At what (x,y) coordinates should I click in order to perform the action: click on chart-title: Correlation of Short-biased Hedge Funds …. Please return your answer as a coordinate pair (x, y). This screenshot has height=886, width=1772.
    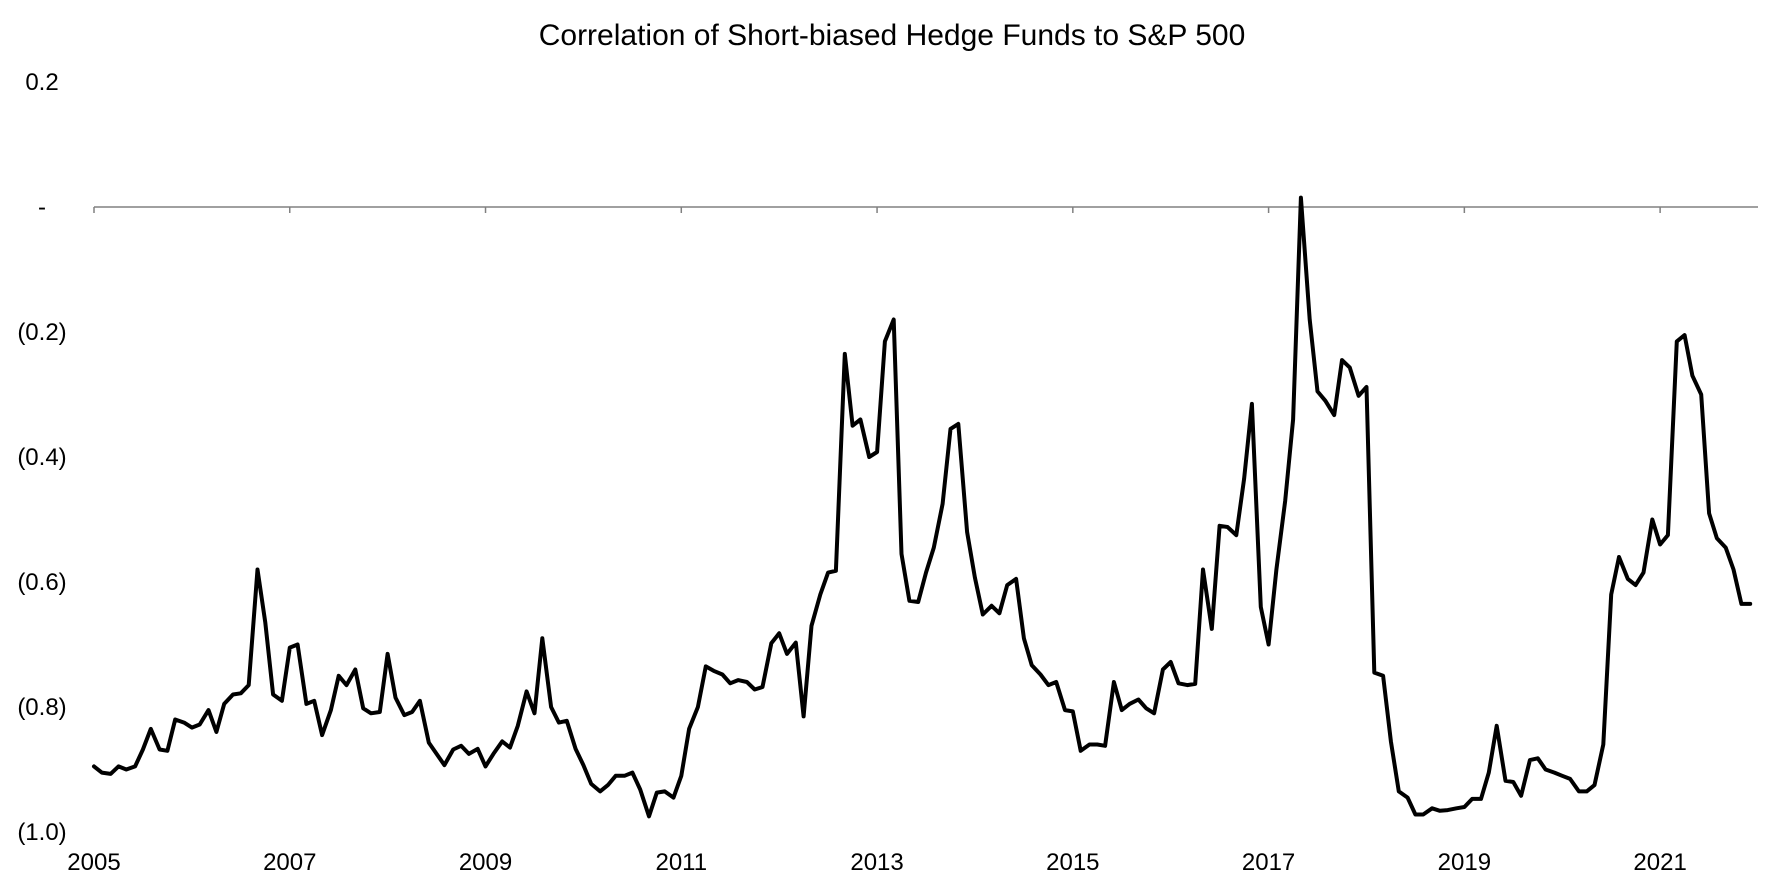
    Looking at the image, I should click on (892, 35).